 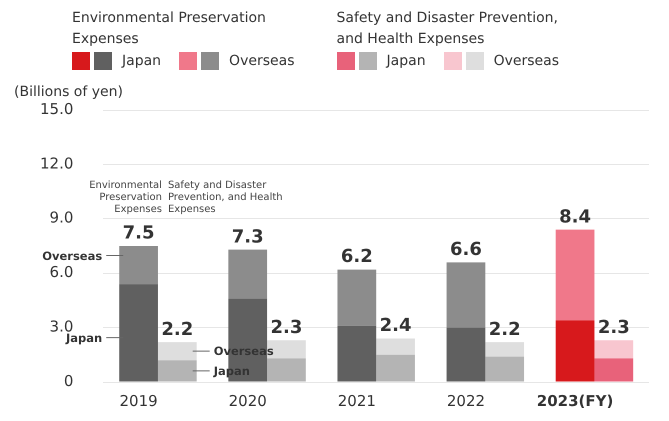 What do you see at coordinates (62, 217) in the screenshot?
I see `y-tick-label: 9.0` at bounding box center [62, 217].